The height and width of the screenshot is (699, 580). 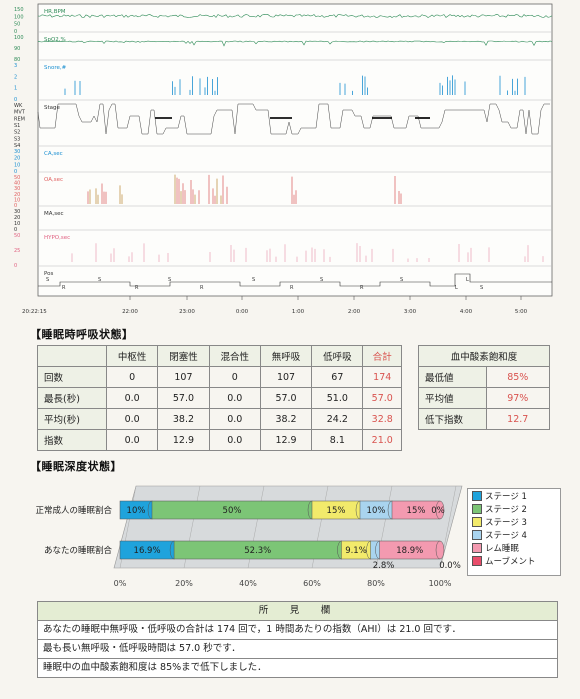 What do you see at coordinates (517, 377) in the screenshot?
I see `spo2-value: 85%` at bounding box center [517, 377].